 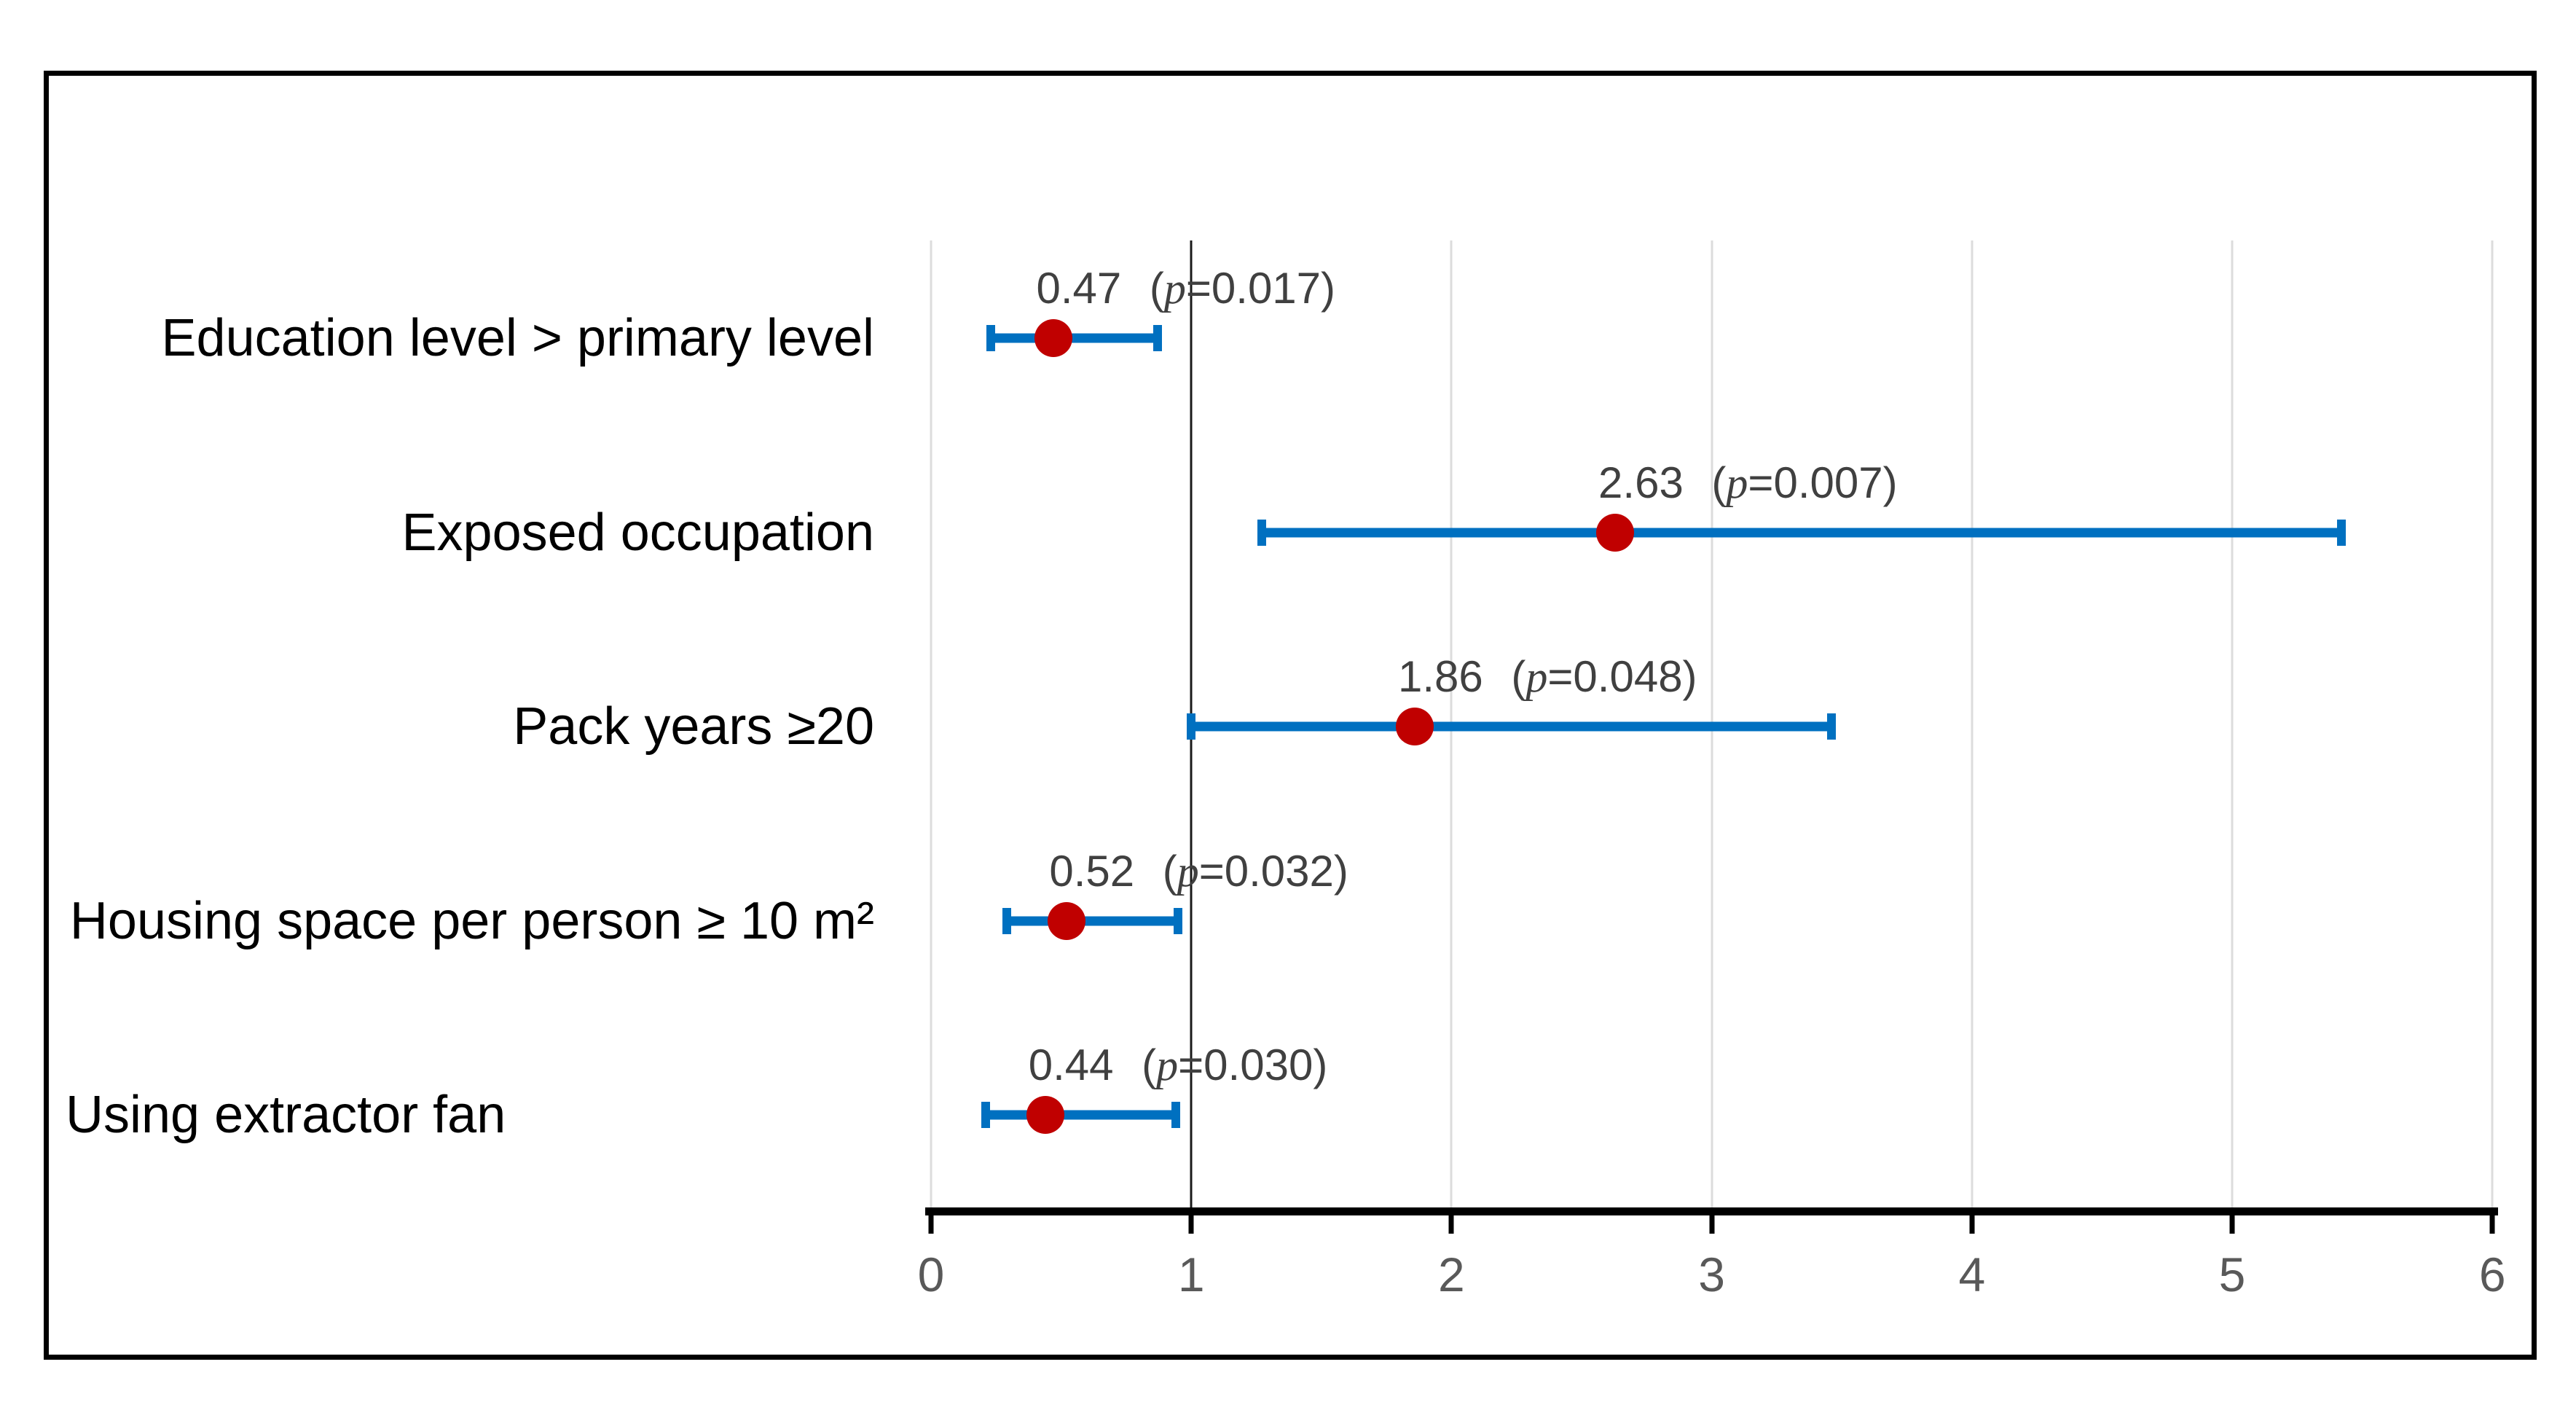 I want to click on row-label: Housing space per person ≥ 10 m², so click(x=471, y=921).